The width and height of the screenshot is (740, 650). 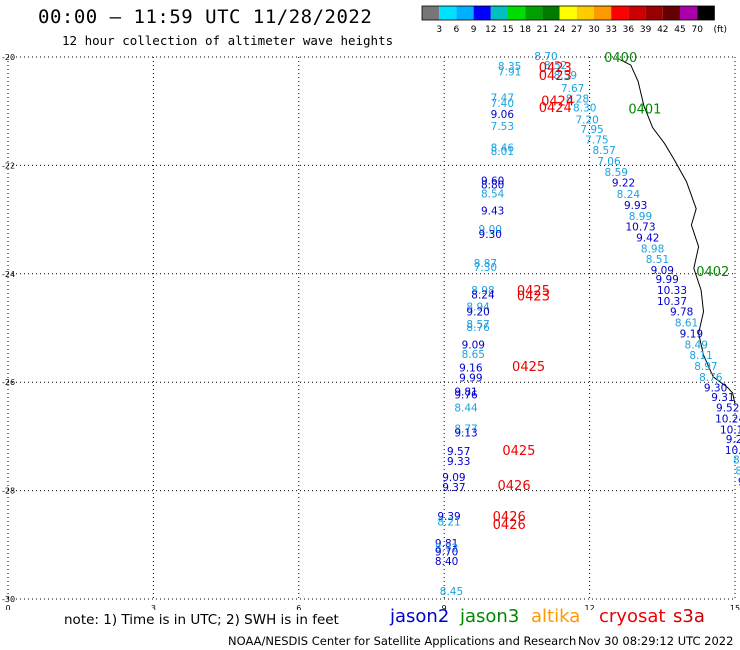 What do you see at coordinates (705, 367) in the screenshot?
I see `wave-height-label: 8.97` at bounding box center [705, 367].